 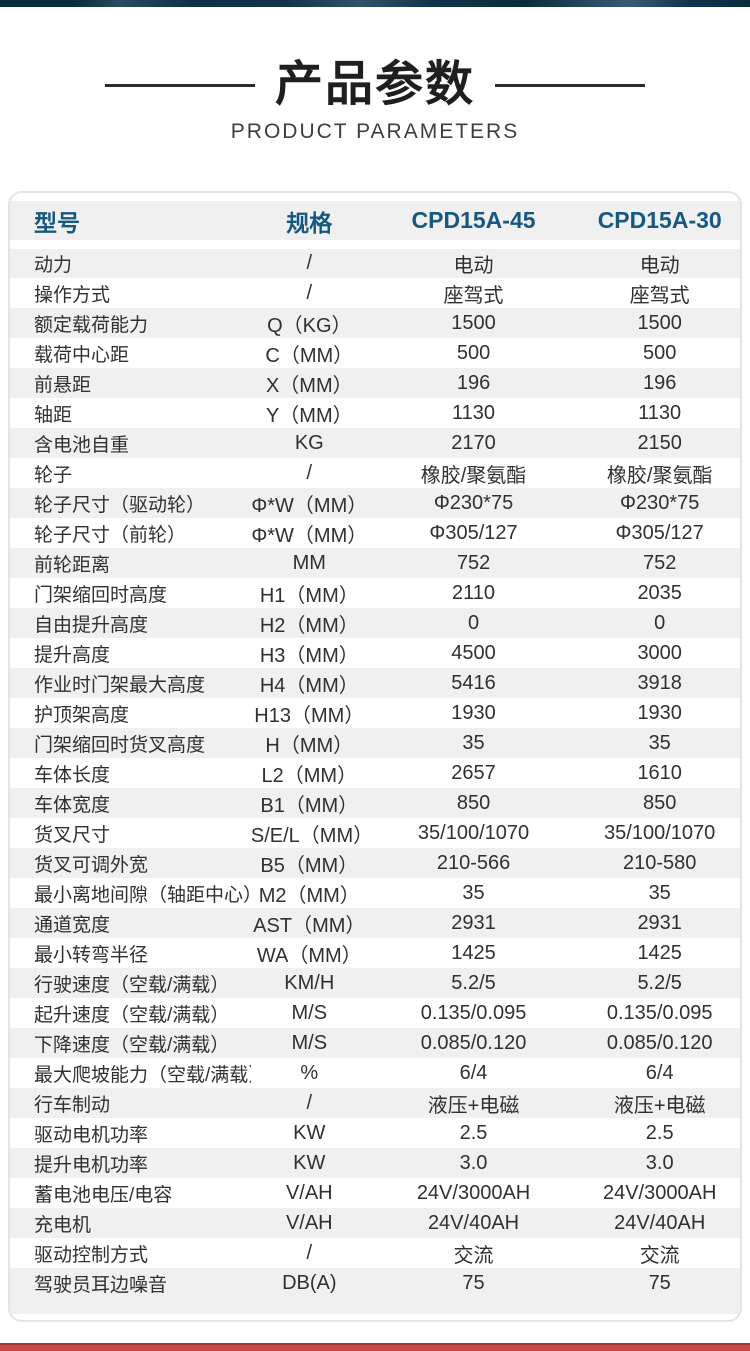 I want to click on param-name-cell: 载荷中心距, so click(x=82, y=355).